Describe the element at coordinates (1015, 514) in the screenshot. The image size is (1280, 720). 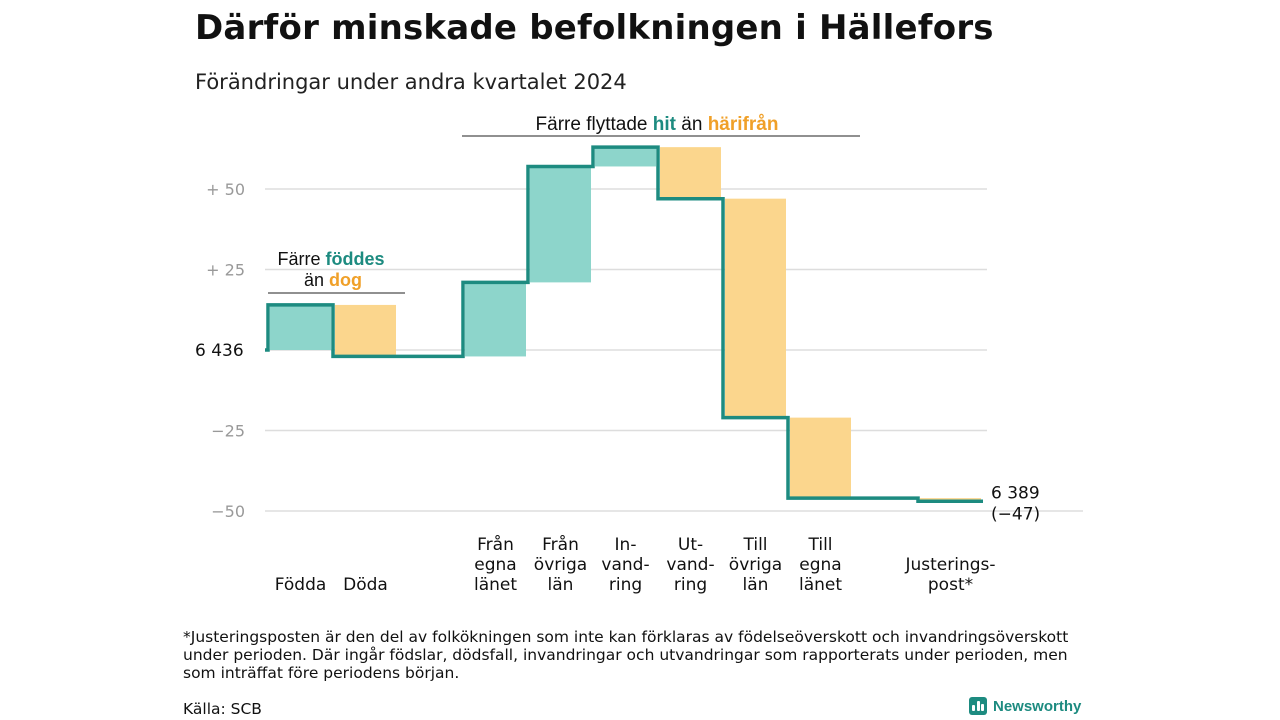
I see `end-change-label: (−47)` at that location.